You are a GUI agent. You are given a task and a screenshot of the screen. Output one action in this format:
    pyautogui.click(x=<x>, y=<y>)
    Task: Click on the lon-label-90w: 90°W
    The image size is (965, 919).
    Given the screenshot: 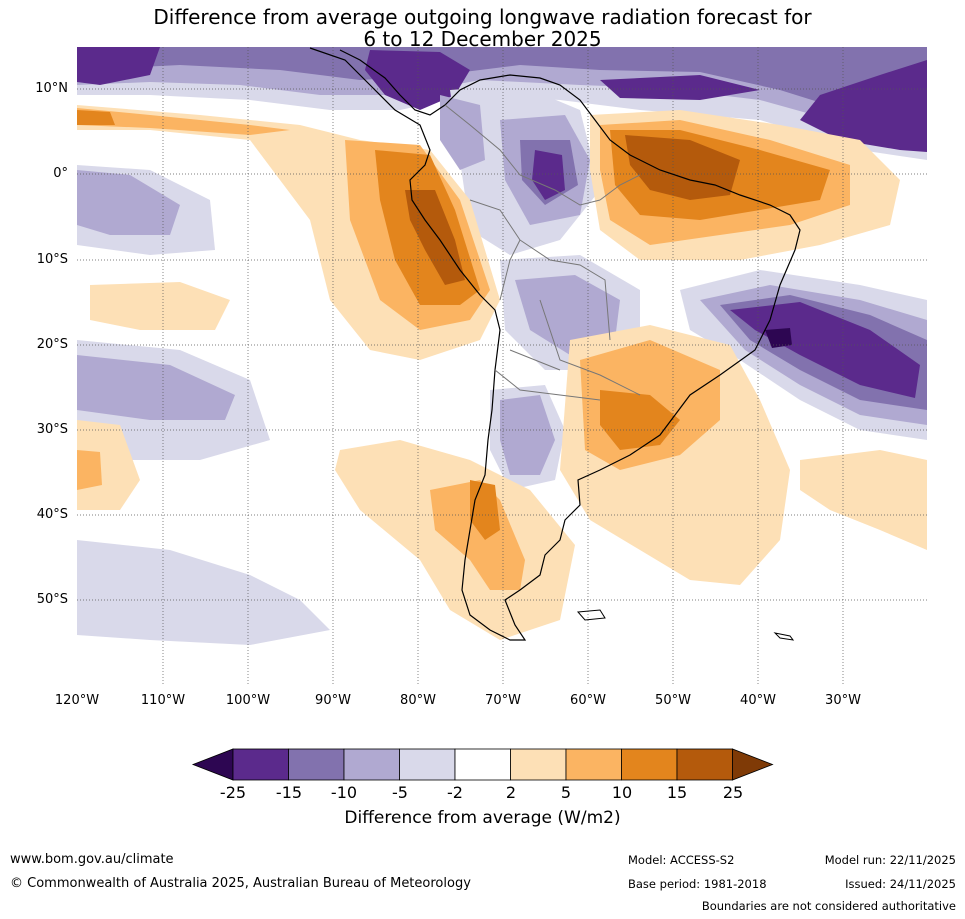 What is the action you would take?
    pyautogui.click(x=333, y=700)
    